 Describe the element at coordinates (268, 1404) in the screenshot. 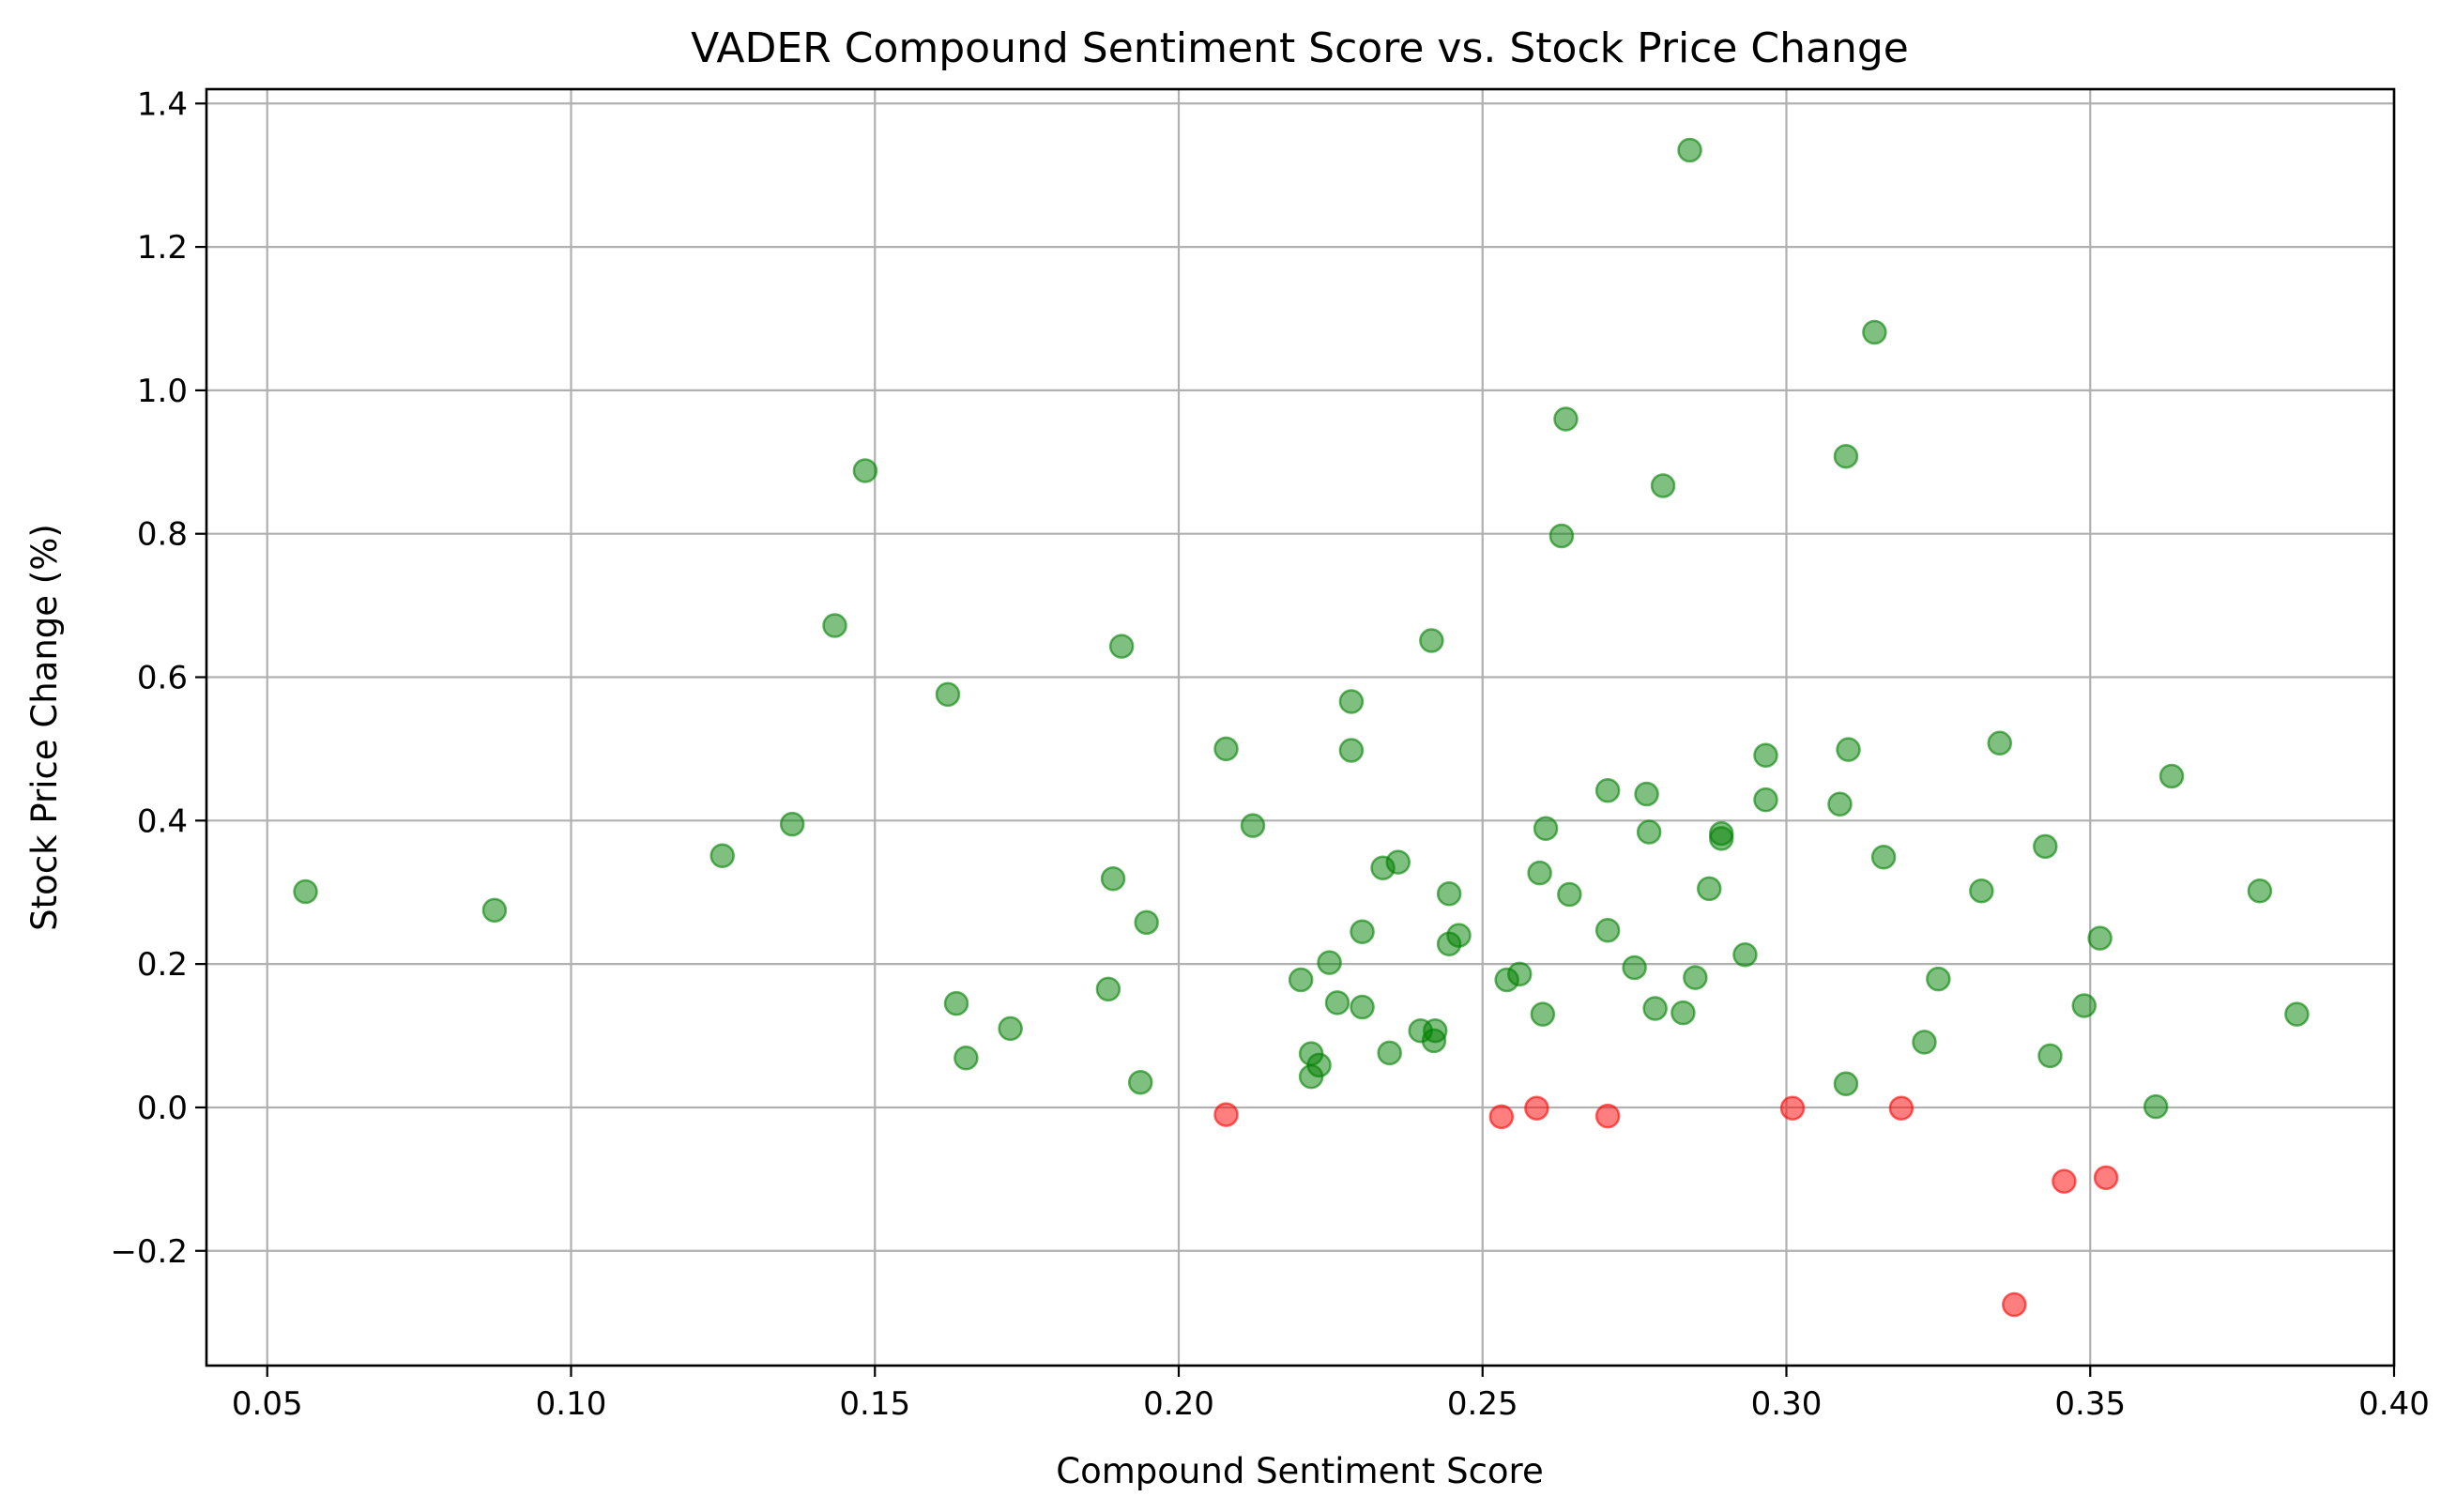

I see `x-tick-label: 0.05` at that location.